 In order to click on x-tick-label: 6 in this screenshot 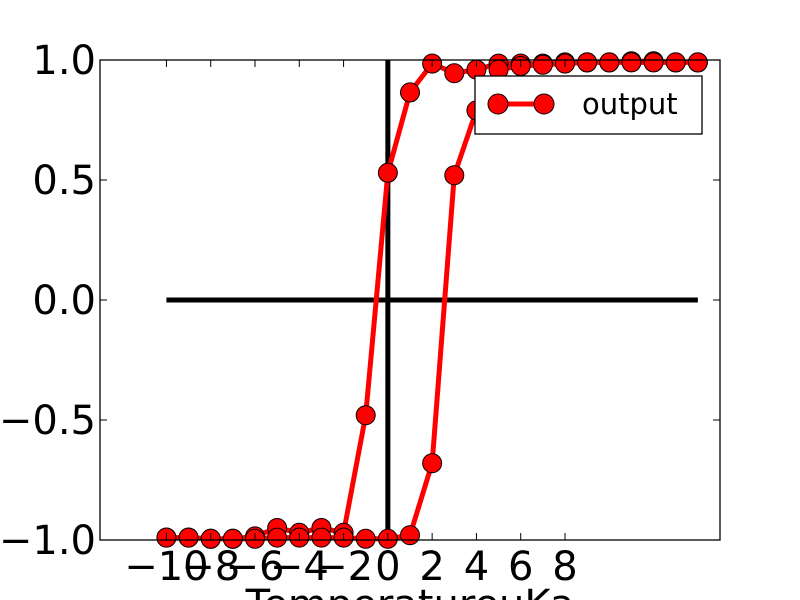, I will do `click(520, 567)`.